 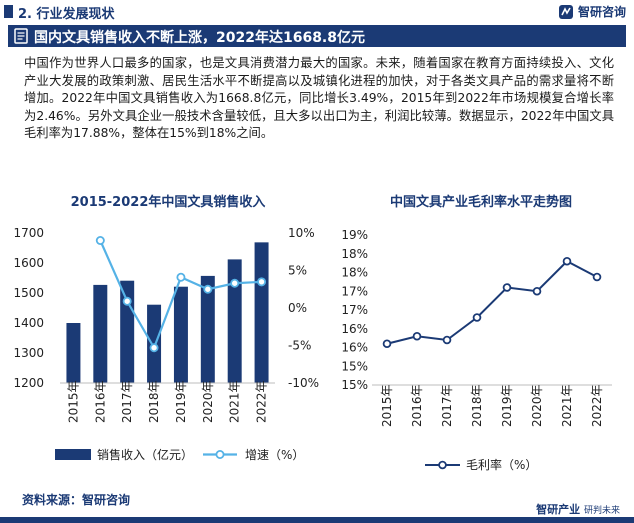 What do you see at coordinates (73, 454) in the screenshot?
I see `chart1-legend-bar-swatch` at bounding box center [73, 454].